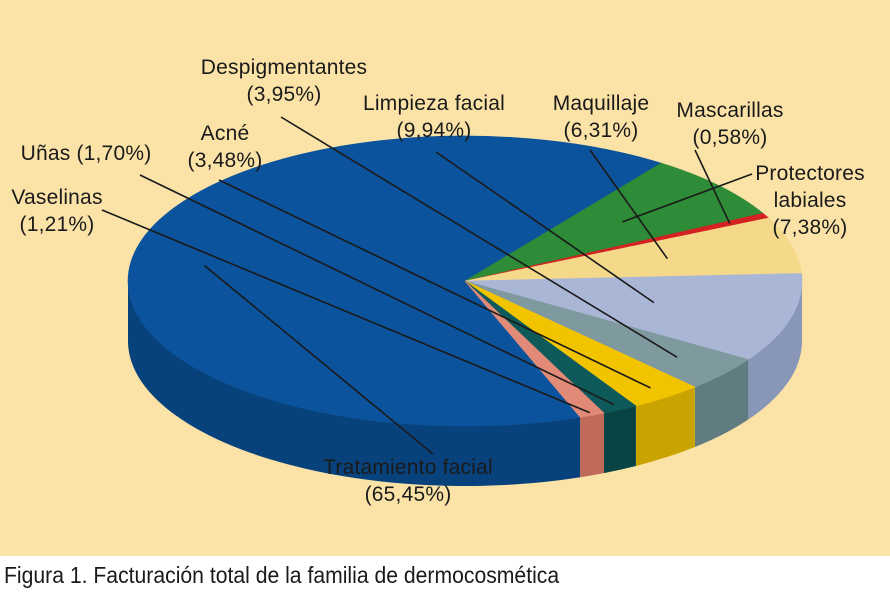 The height and width of the screenshot is (600, 890). What do you see at coordinates (434, 117) in the screenshot?
I see `slice-label-4: Limpieza facial (9,94%)` at bounding box center [434, 117].